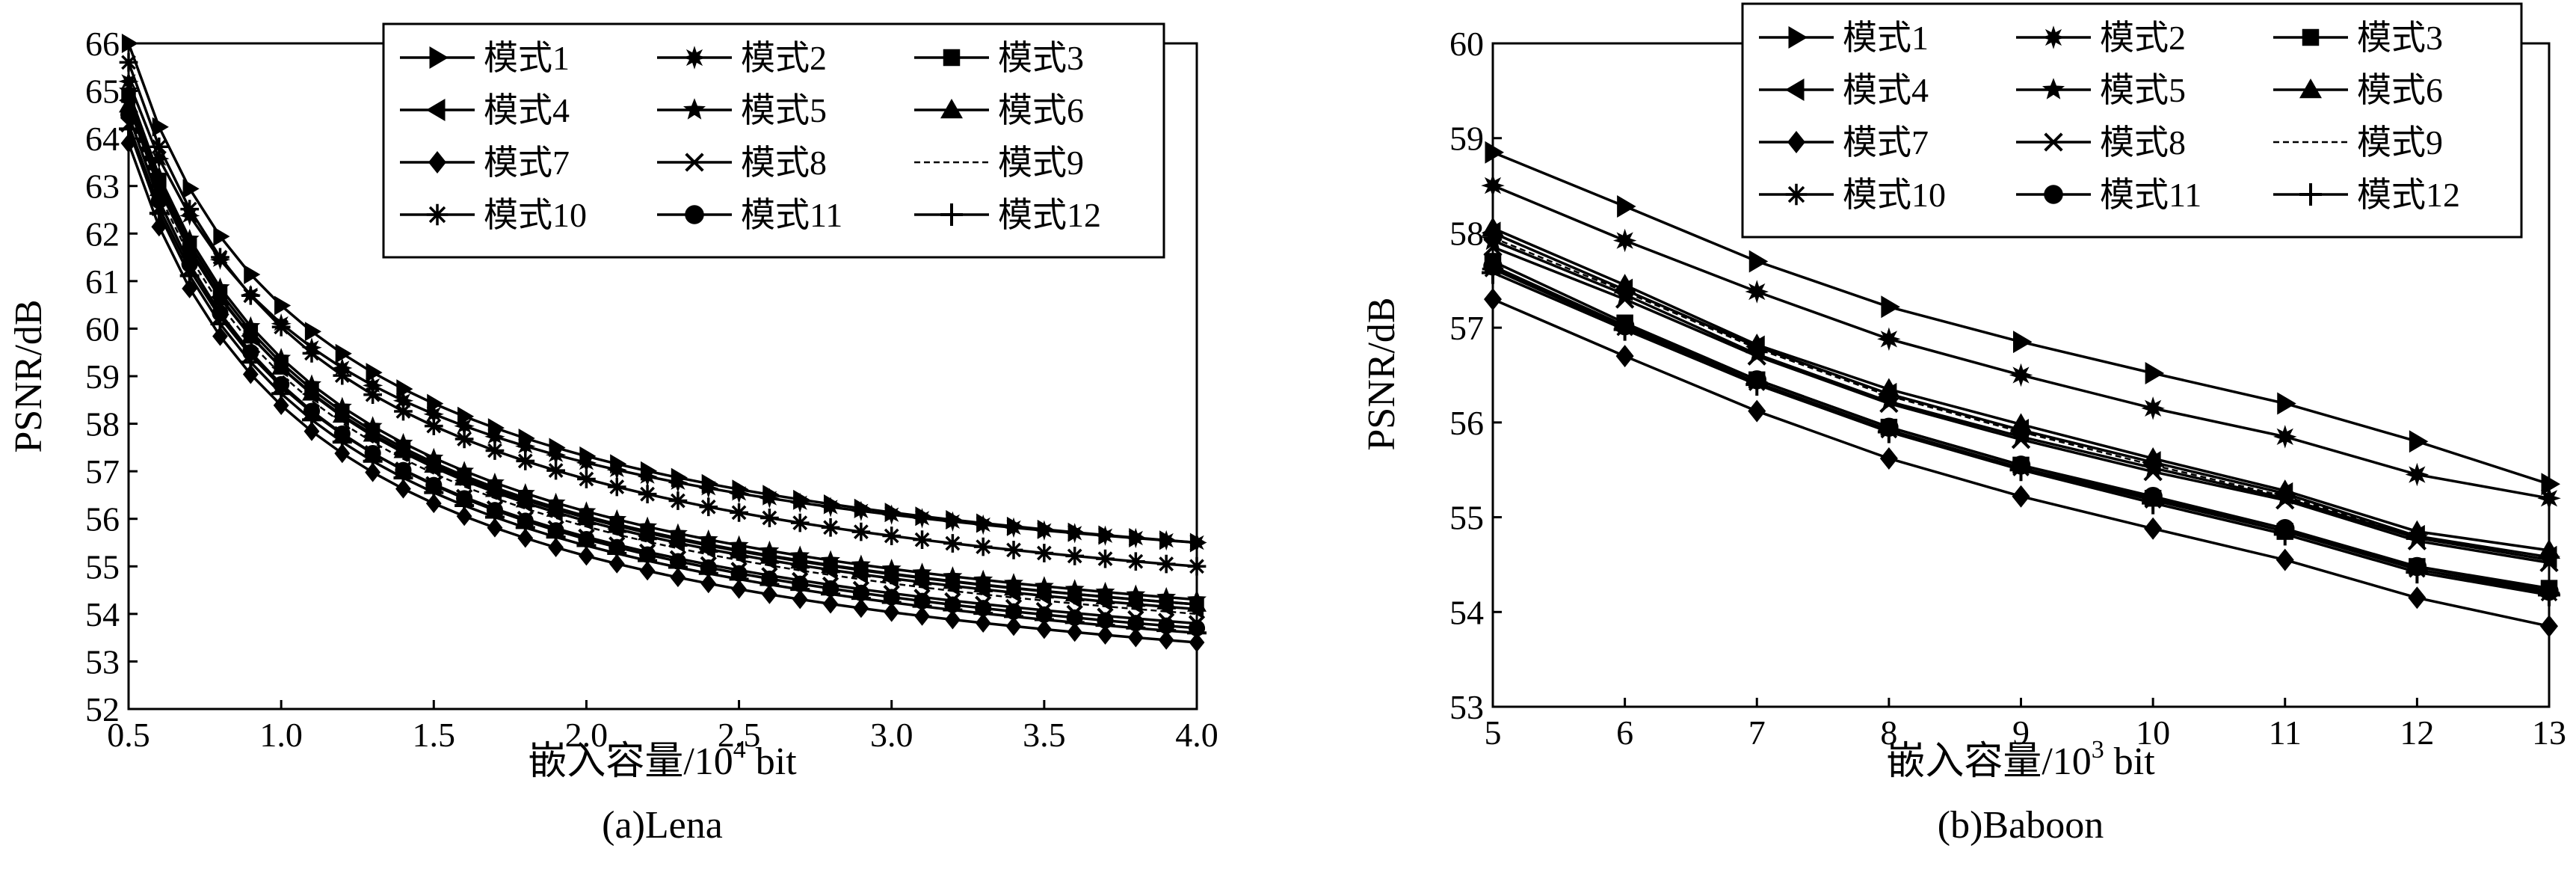 This screenshot has width=2576, height=887. Describe the element at coordinates (102, 614) in the screenshot. I see `y-tick-label: 54` at that location.